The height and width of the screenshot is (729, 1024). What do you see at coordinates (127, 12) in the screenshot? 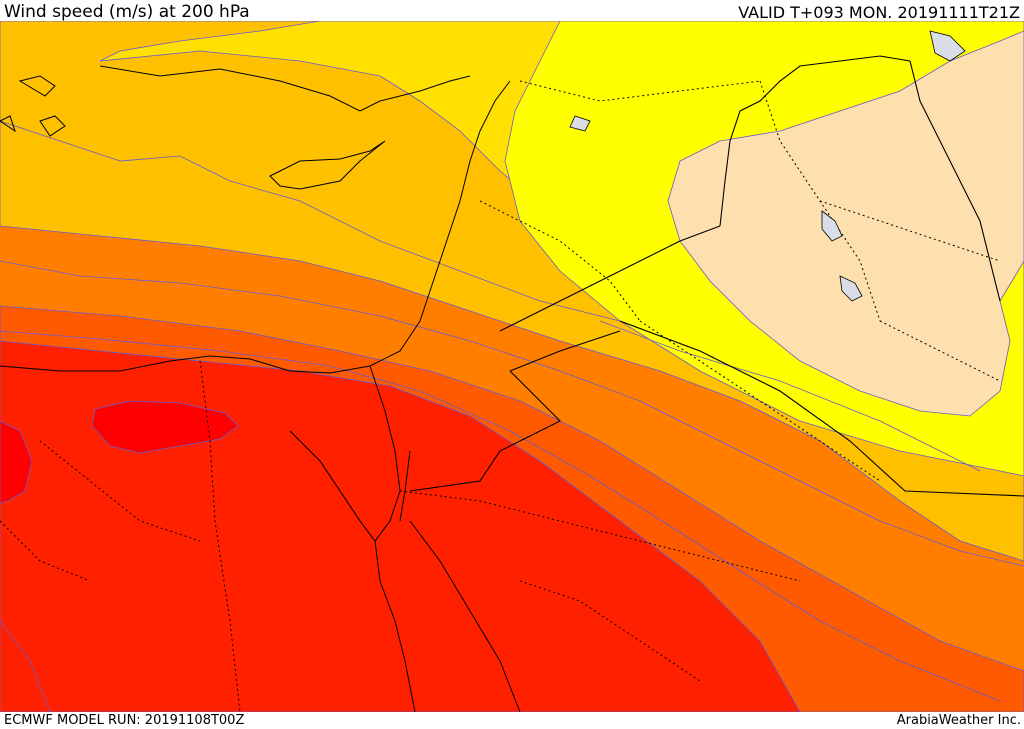
I see `chart-title: Wind speed (m/s) at 200 hPa` at bounding box center [127, 12].